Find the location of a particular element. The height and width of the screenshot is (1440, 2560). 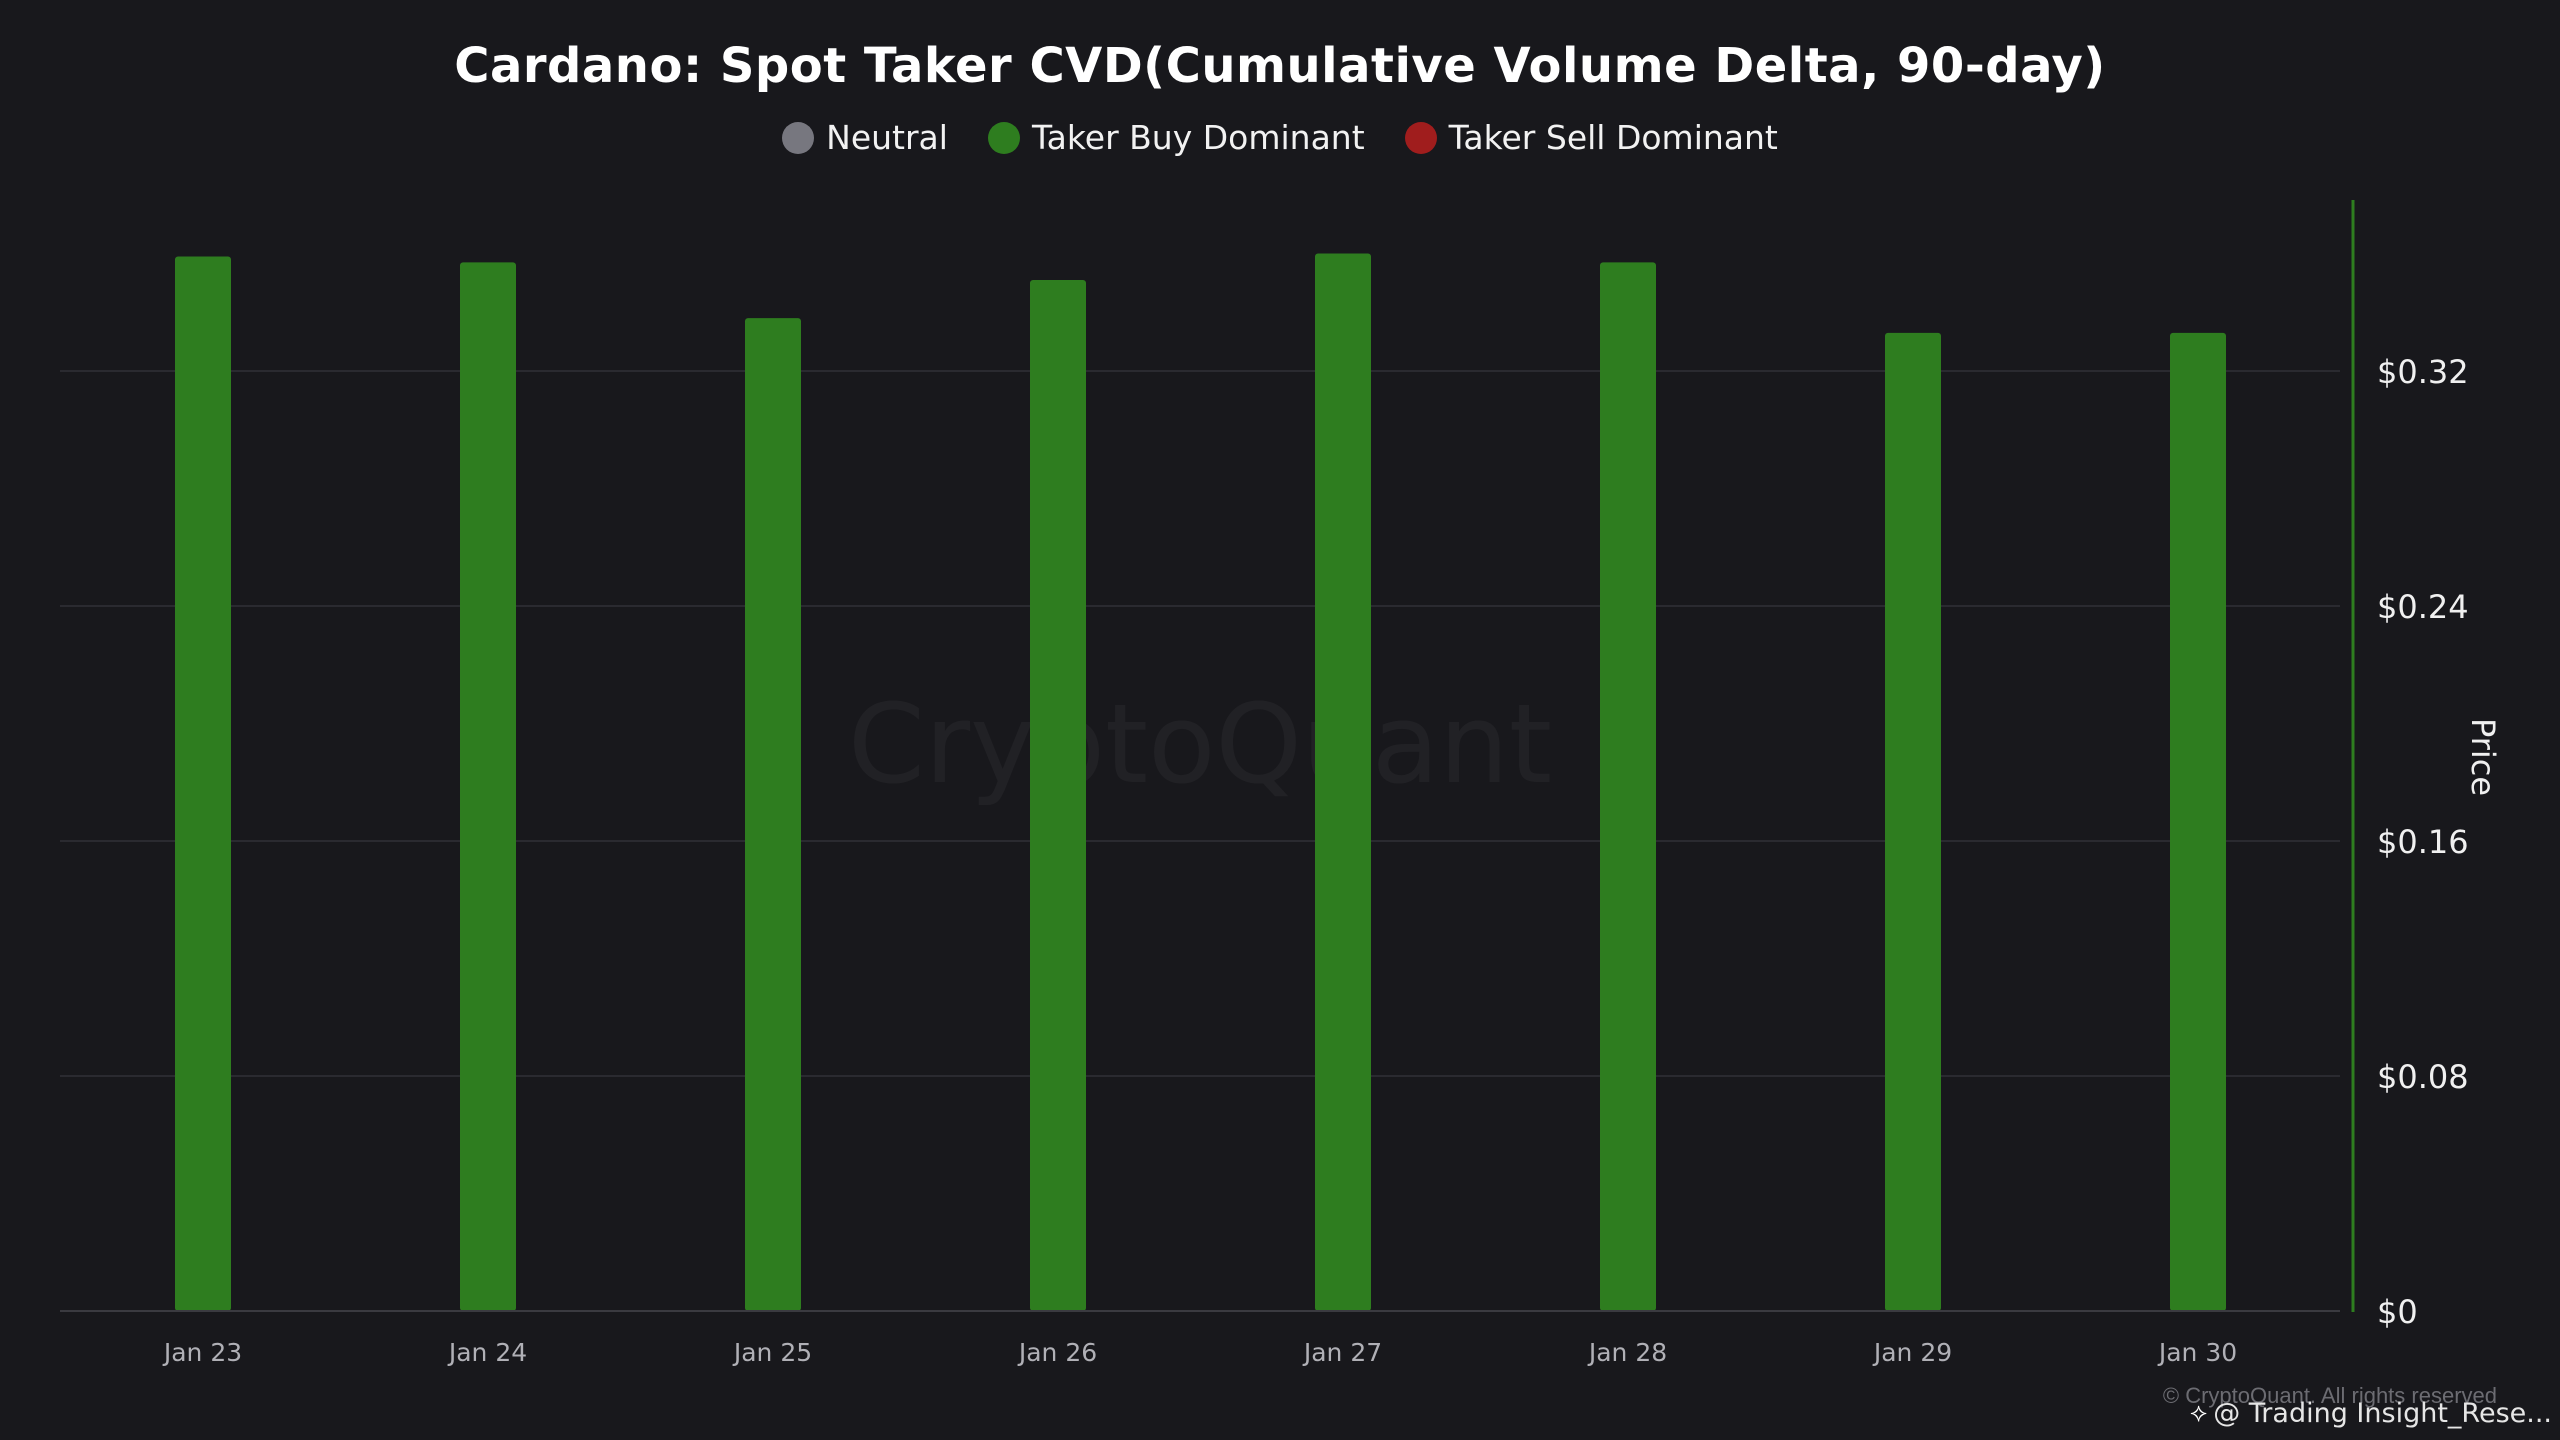

legend-dot-taker-buy is located at coordinates (1003, 137).